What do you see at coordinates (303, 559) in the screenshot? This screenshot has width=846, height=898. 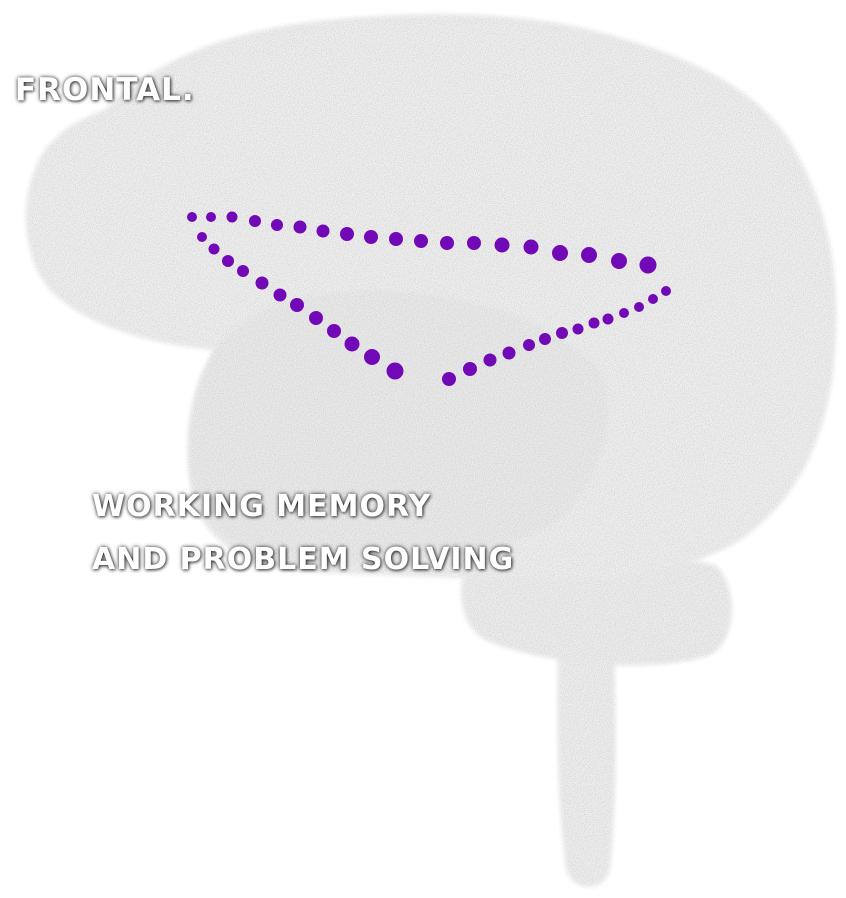 I see `function-label-line-2: AND PROBLEM SOLVING` at bounding box center [303, 559].